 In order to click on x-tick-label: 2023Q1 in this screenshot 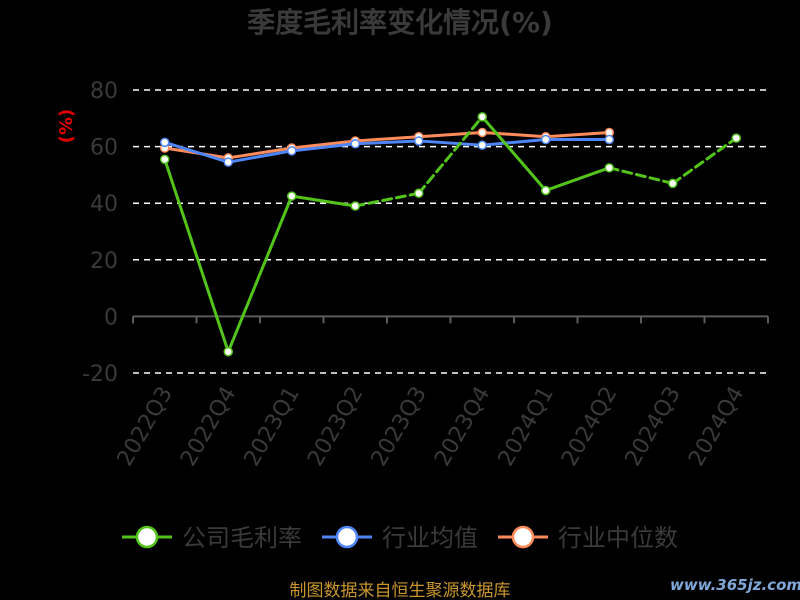, I will do `click(272, 427)`.